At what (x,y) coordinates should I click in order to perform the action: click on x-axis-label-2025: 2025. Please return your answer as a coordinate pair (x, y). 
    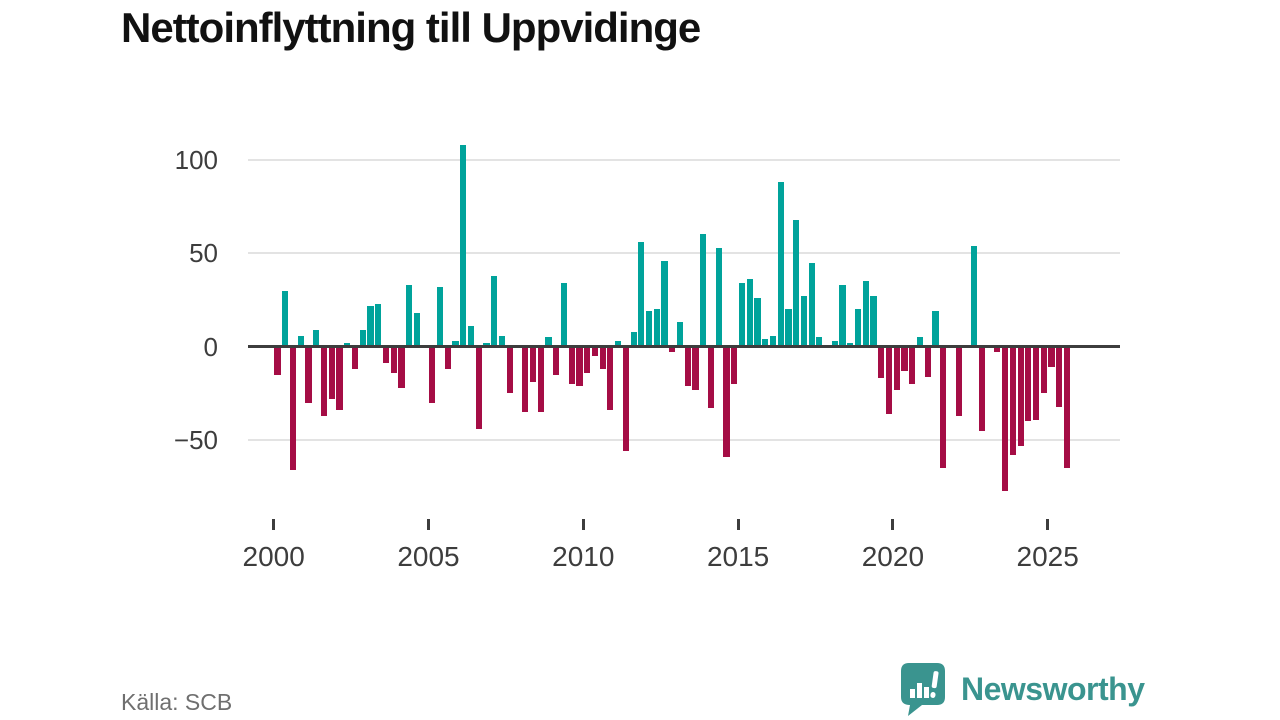
    Looking at the image, I should click on (1047, 556).